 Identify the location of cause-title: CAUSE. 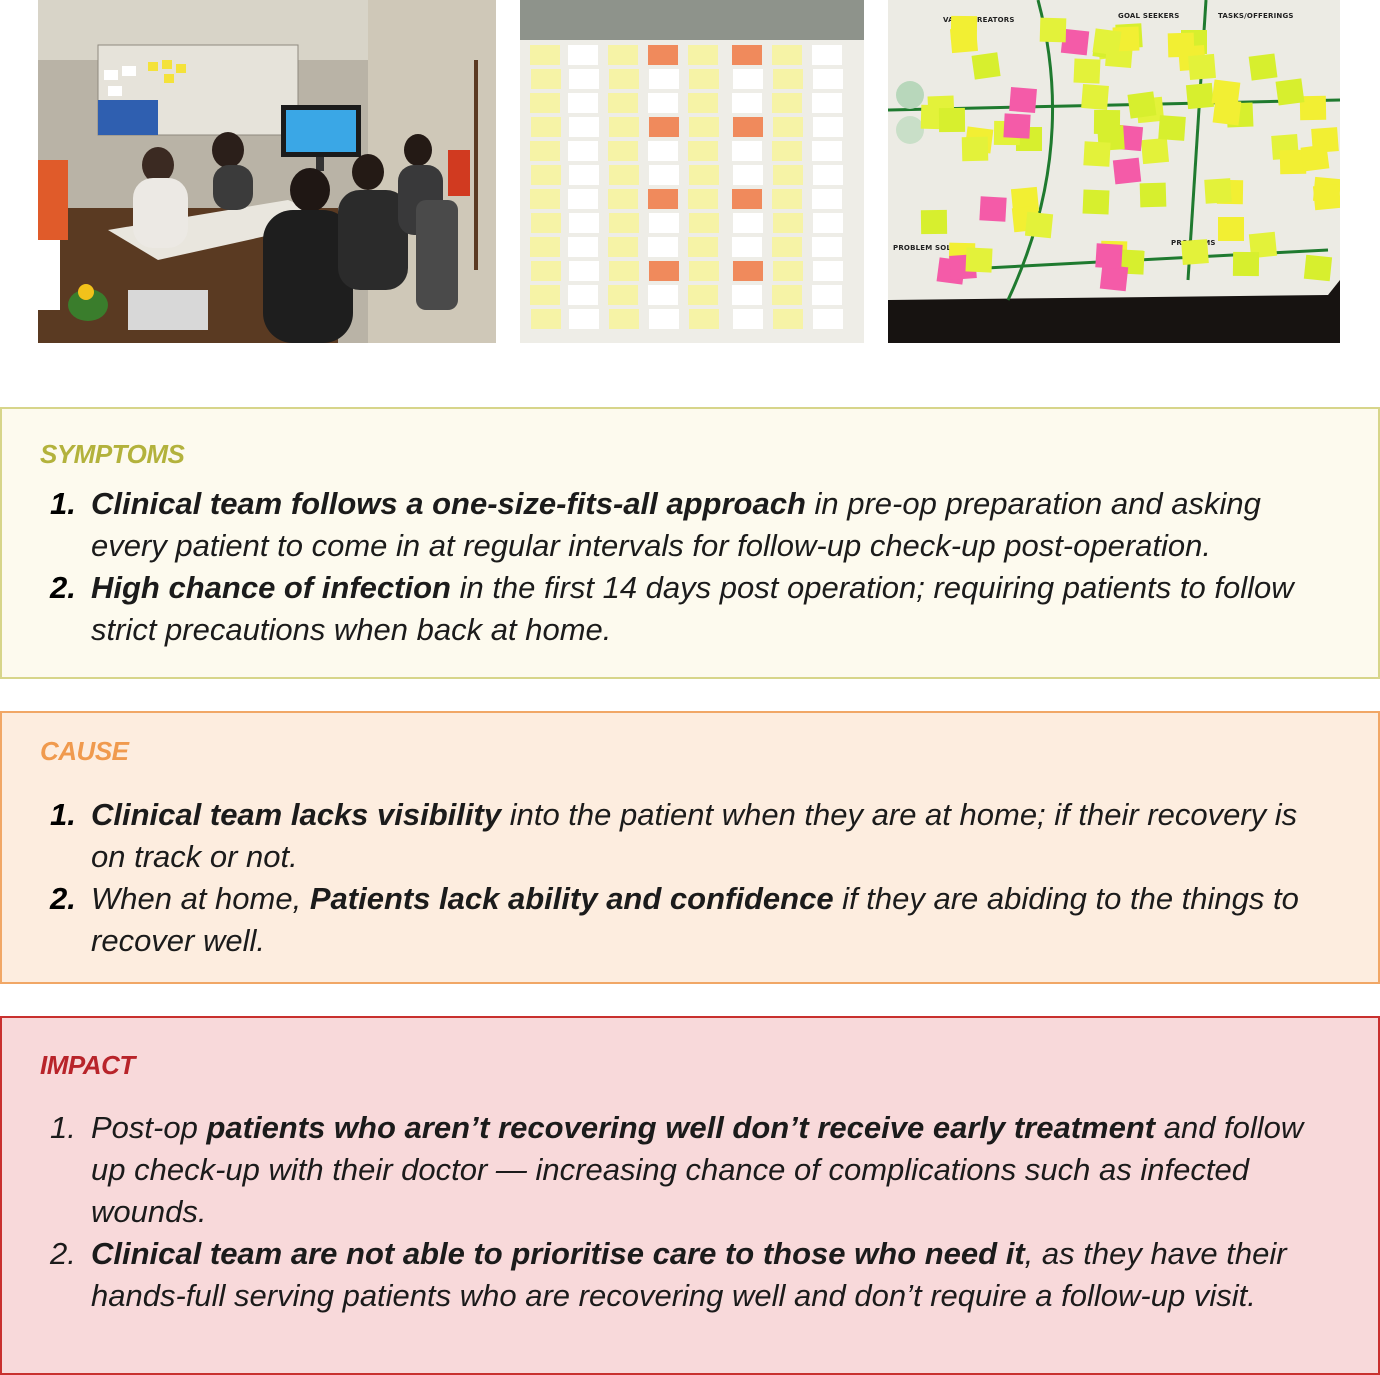
(84, 751).